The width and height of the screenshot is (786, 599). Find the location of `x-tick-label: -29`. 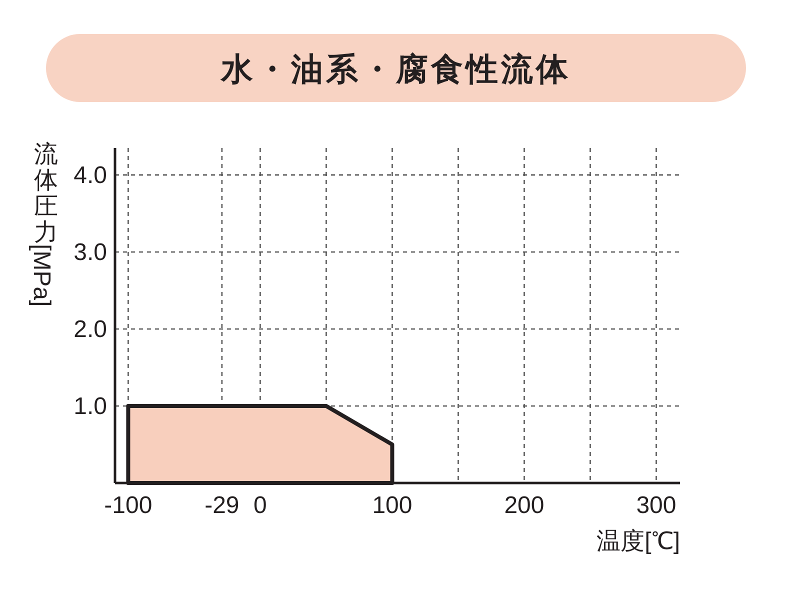

x-tick-label: -29 is located at coordinates (222, 505).